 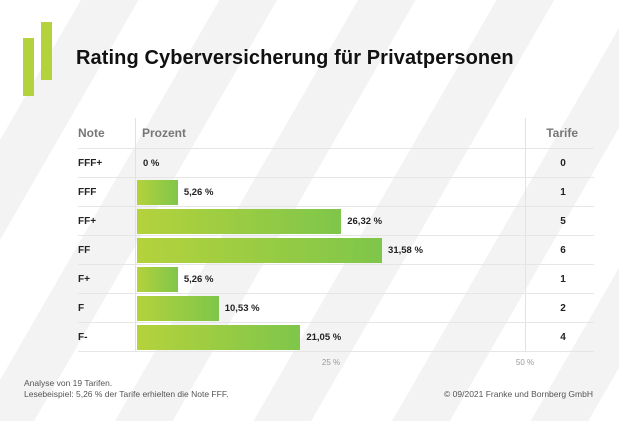 What do you see at coordinates (151, 163) in the screenshot?
I see `percent-label: 0 %` at bounding box center [151, 163].